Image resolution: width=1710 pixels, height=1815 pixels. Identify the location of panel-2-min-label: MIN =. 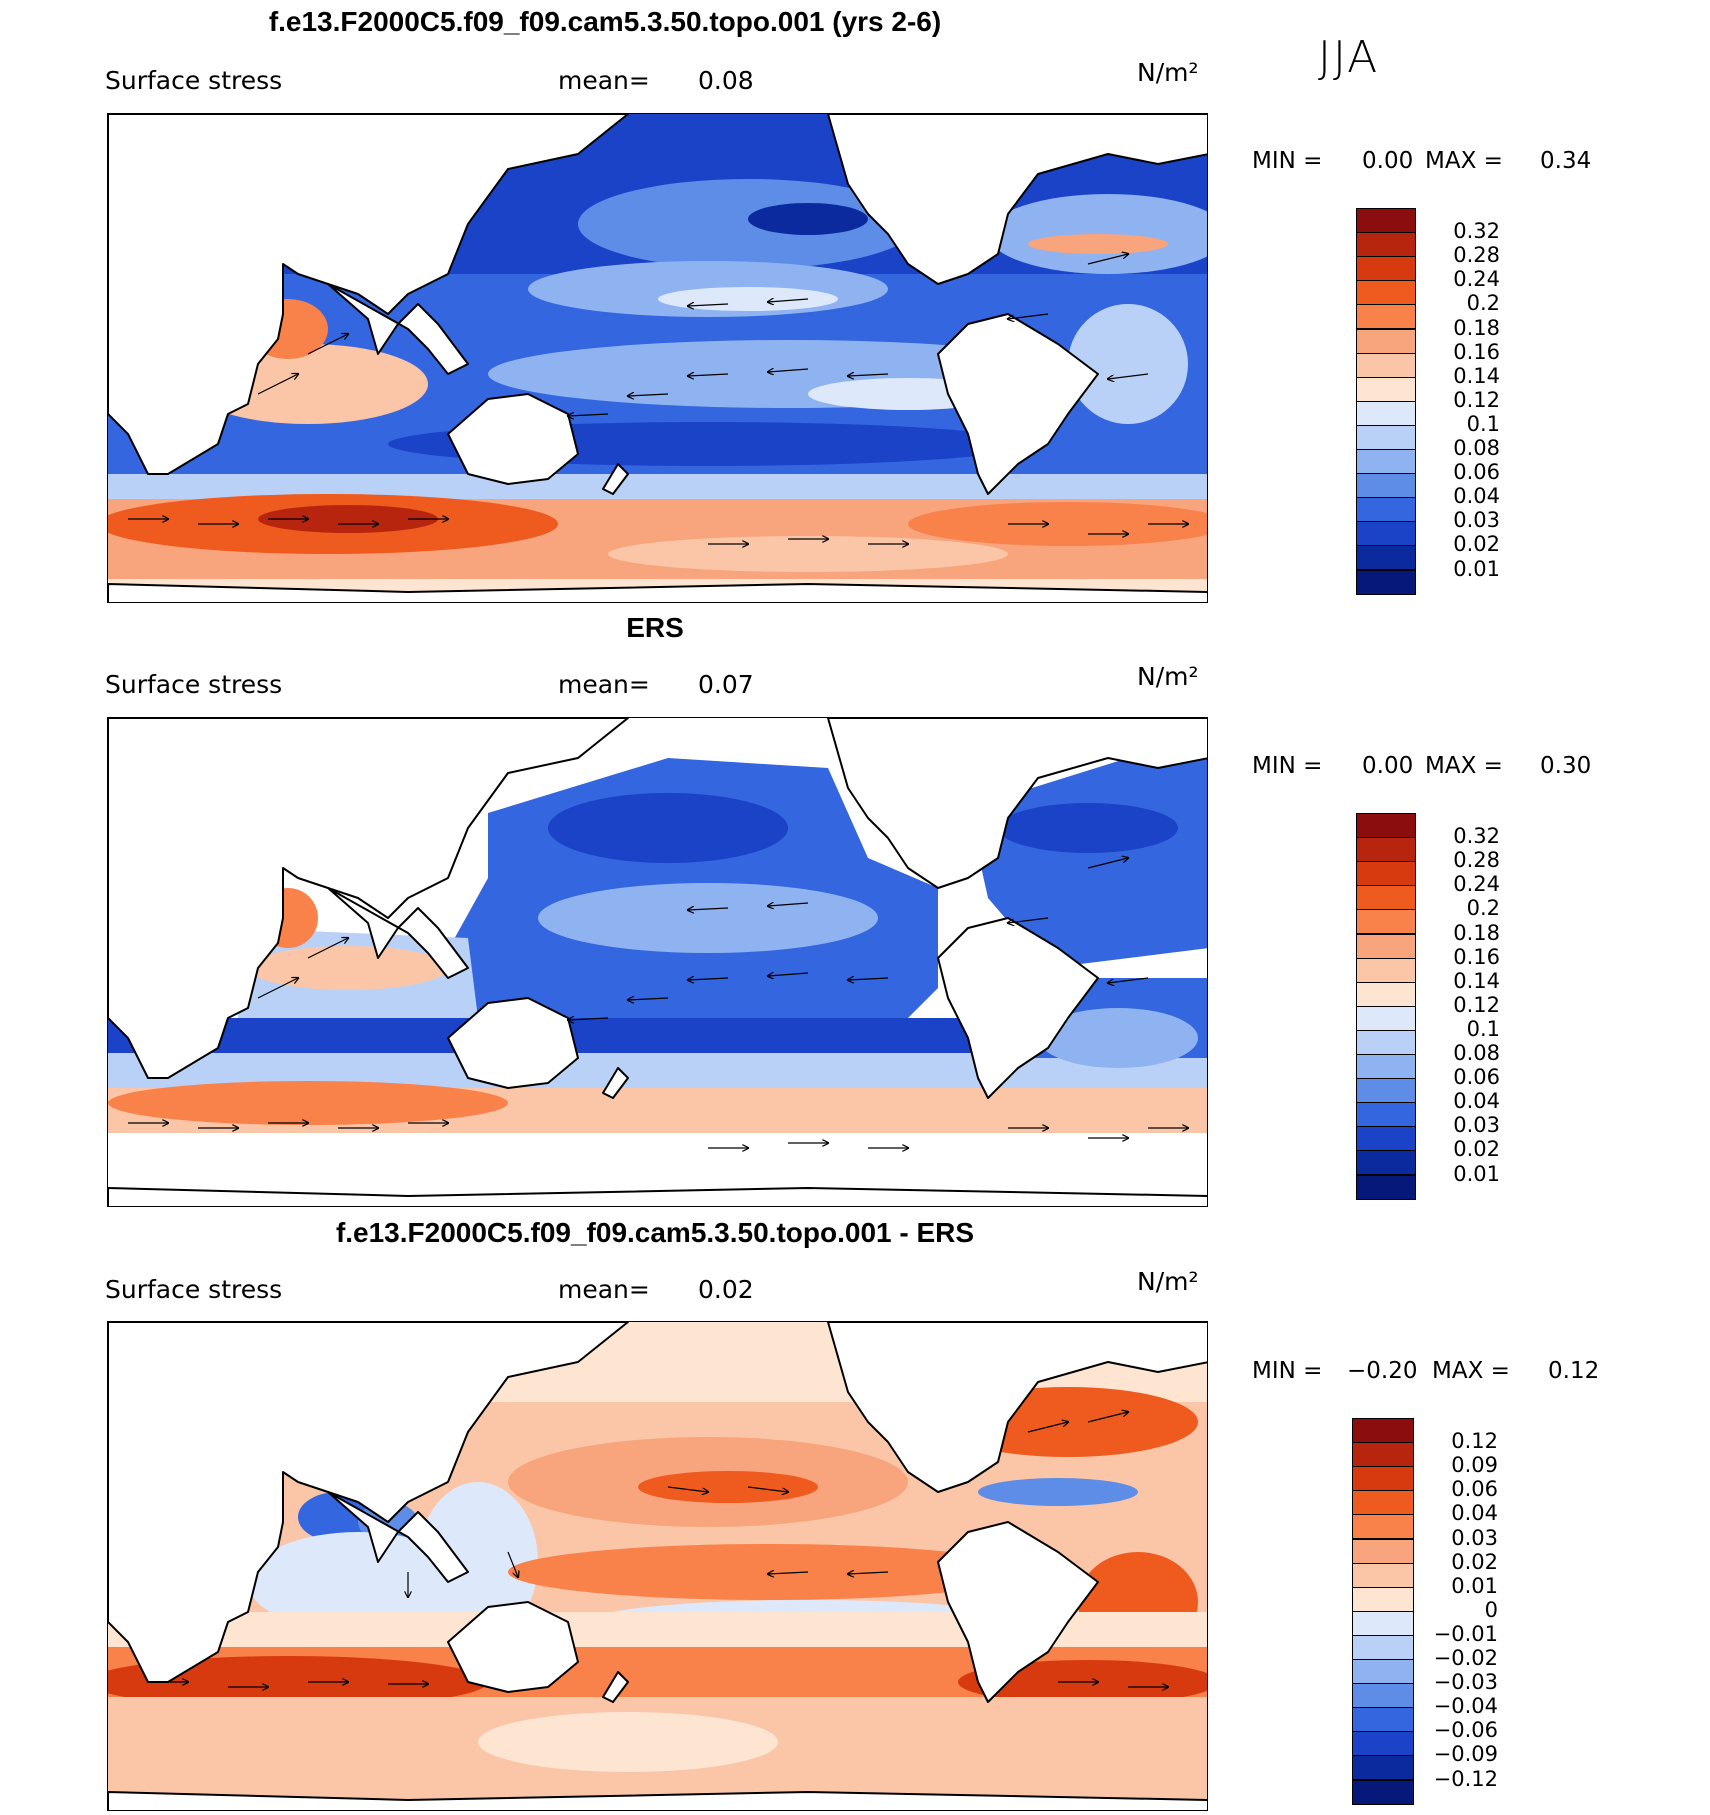
(1287, 766).